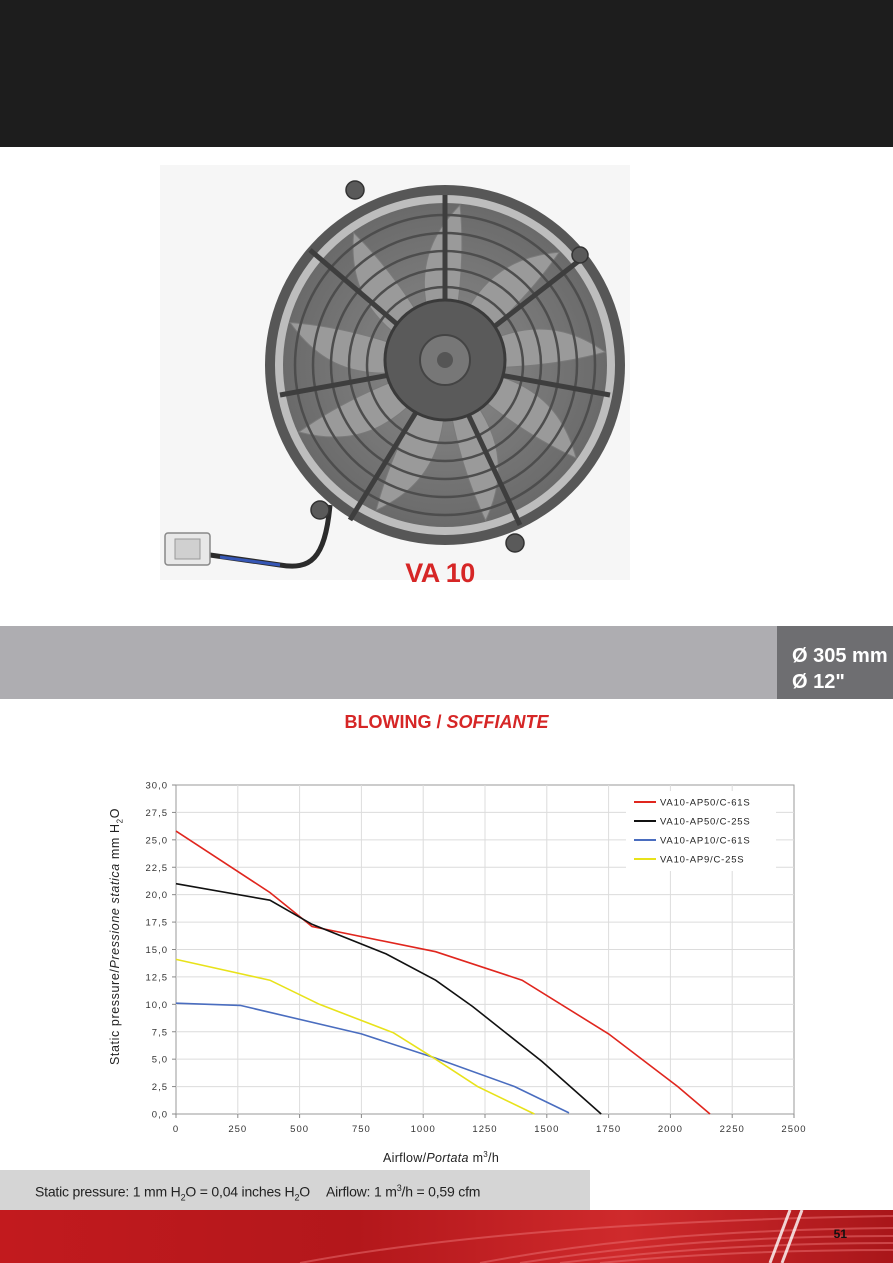 The width and height of the screenshot is (893, 1263). Describe the element at coordinates (546, 1129) in the screenshot. I see `x-tick-label: 1500` at that location.